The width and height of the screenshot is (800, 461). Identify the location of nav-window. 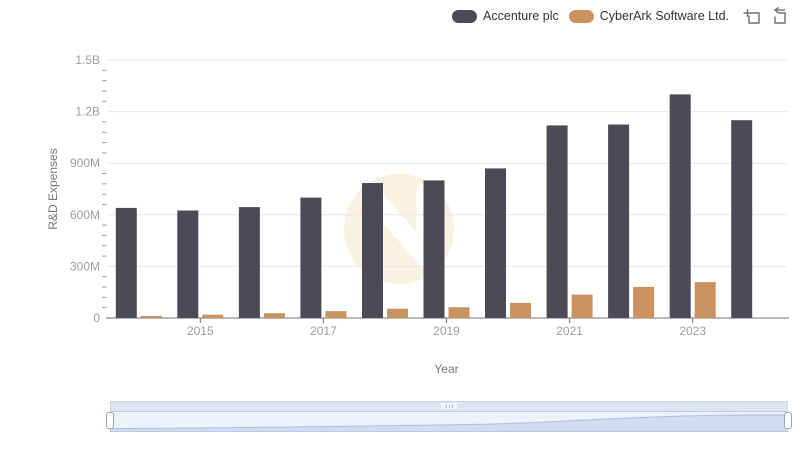
(449, 421).